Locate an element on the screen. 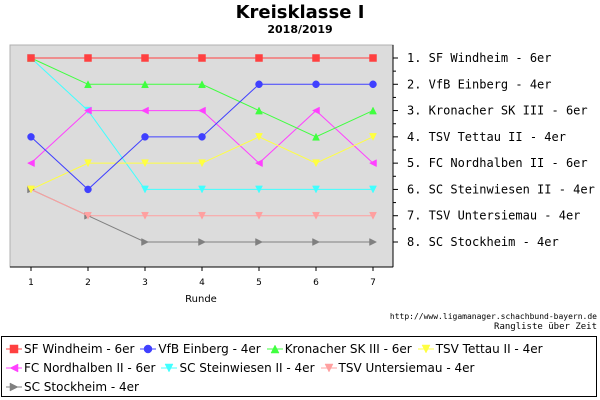 Image resolution: width=600 pixels, height=400 pixels. legend-item: Kronacher SK III - 6er is located at coordinates (339, 349).